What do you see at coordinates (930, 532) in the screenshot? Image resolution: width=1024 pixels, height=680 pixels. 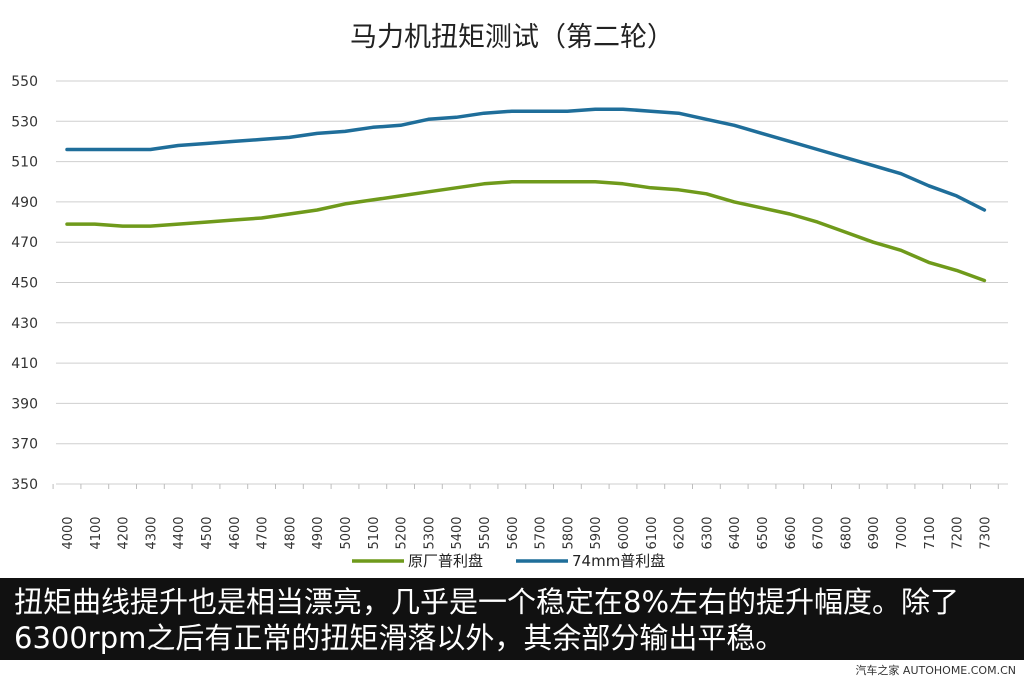 I see `x-tick-label: 7100` at bounding box center [930, 532].